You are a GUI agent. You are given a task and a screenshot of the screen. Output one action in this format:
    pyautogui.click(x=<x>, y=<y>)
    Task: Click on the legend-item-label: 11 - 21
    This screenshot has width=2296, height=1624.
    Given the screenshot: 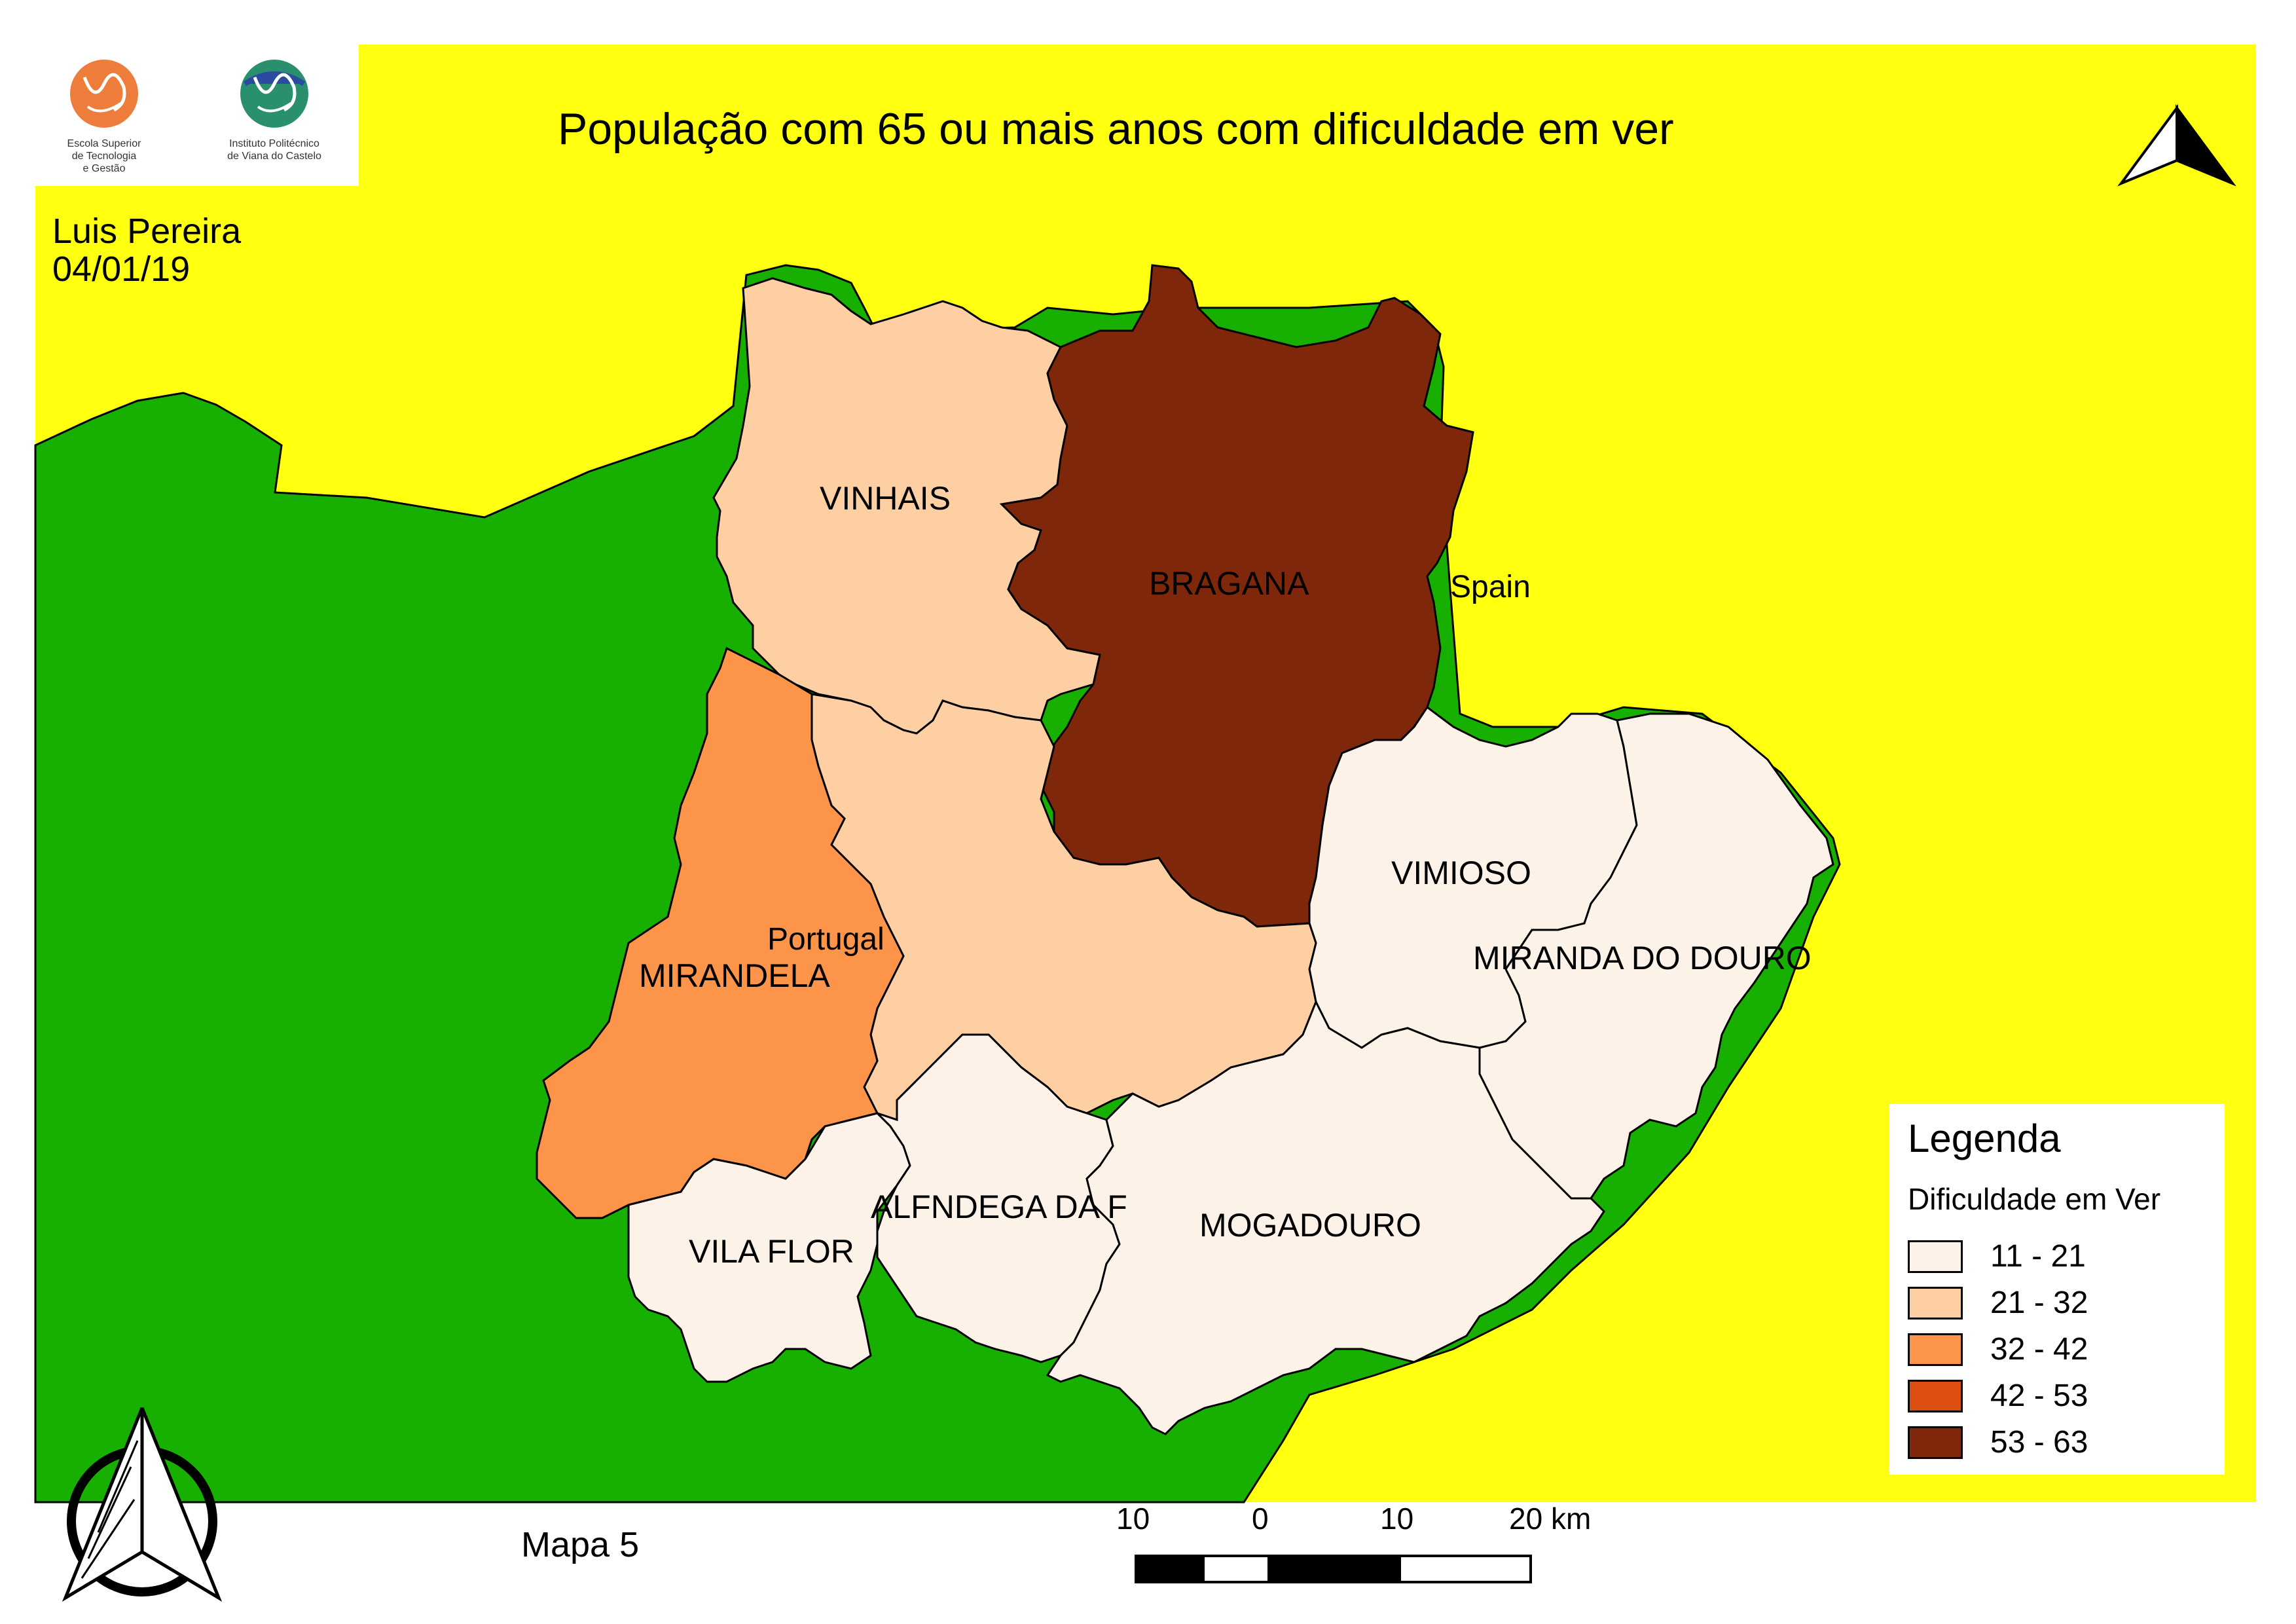 What is the action you would take?
    pyautogui.click(x=2038, y=1256)
    